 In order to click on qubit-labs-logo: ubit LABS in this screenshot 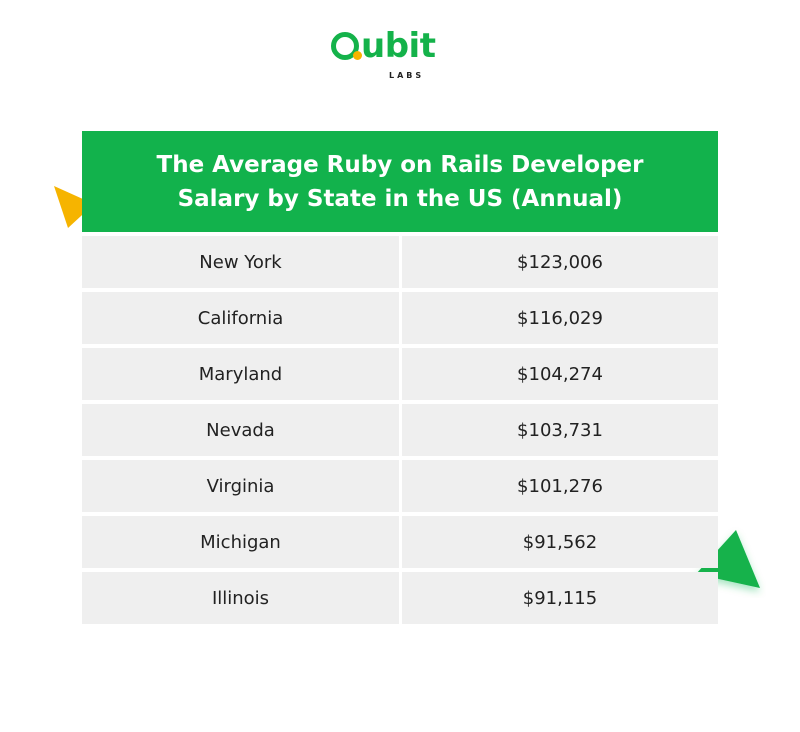, I will do `click(401, 59)`.